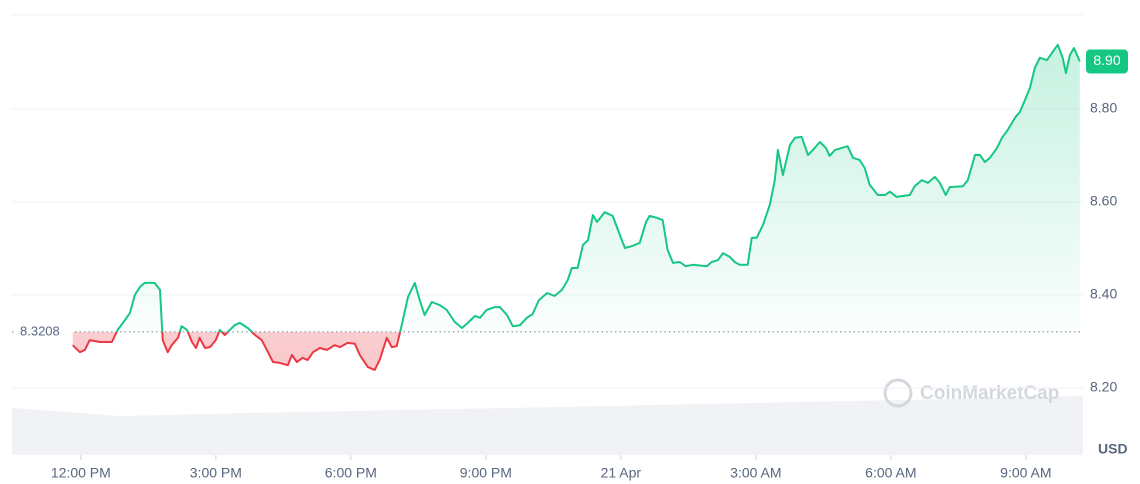 This screenshot has height=484, width=1140. I want to click on currency-label: USD, so click(1113, 449).